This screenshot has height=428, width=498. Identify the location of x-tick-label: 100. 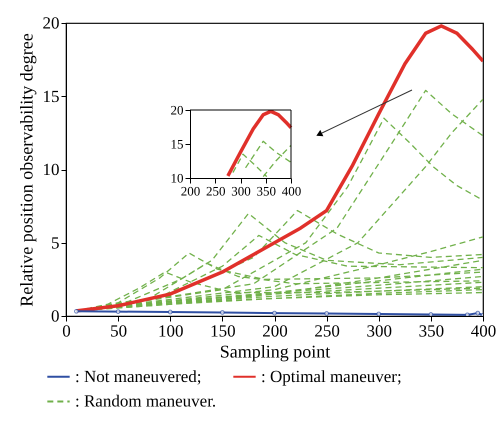
(171, 331).